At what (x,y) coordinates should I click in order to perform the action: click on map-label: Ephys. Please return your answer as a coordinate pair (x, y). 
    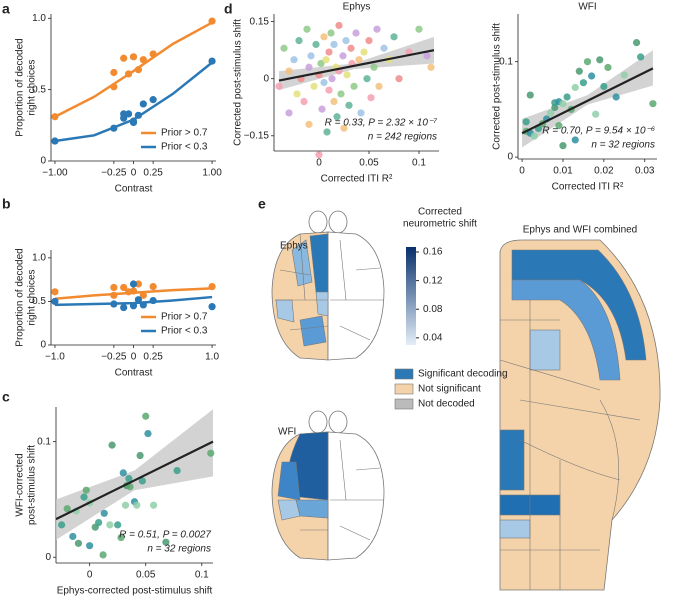
    Looking at the image, I should click on (294, 246).